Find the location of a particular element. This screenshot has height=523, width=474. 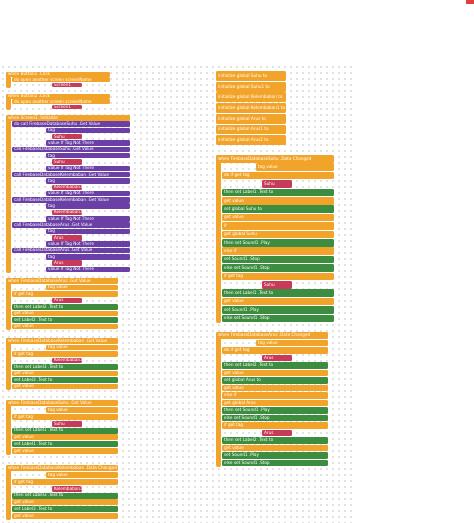

block-header: initialize global Suhu to is located at coordinates (251, 76).